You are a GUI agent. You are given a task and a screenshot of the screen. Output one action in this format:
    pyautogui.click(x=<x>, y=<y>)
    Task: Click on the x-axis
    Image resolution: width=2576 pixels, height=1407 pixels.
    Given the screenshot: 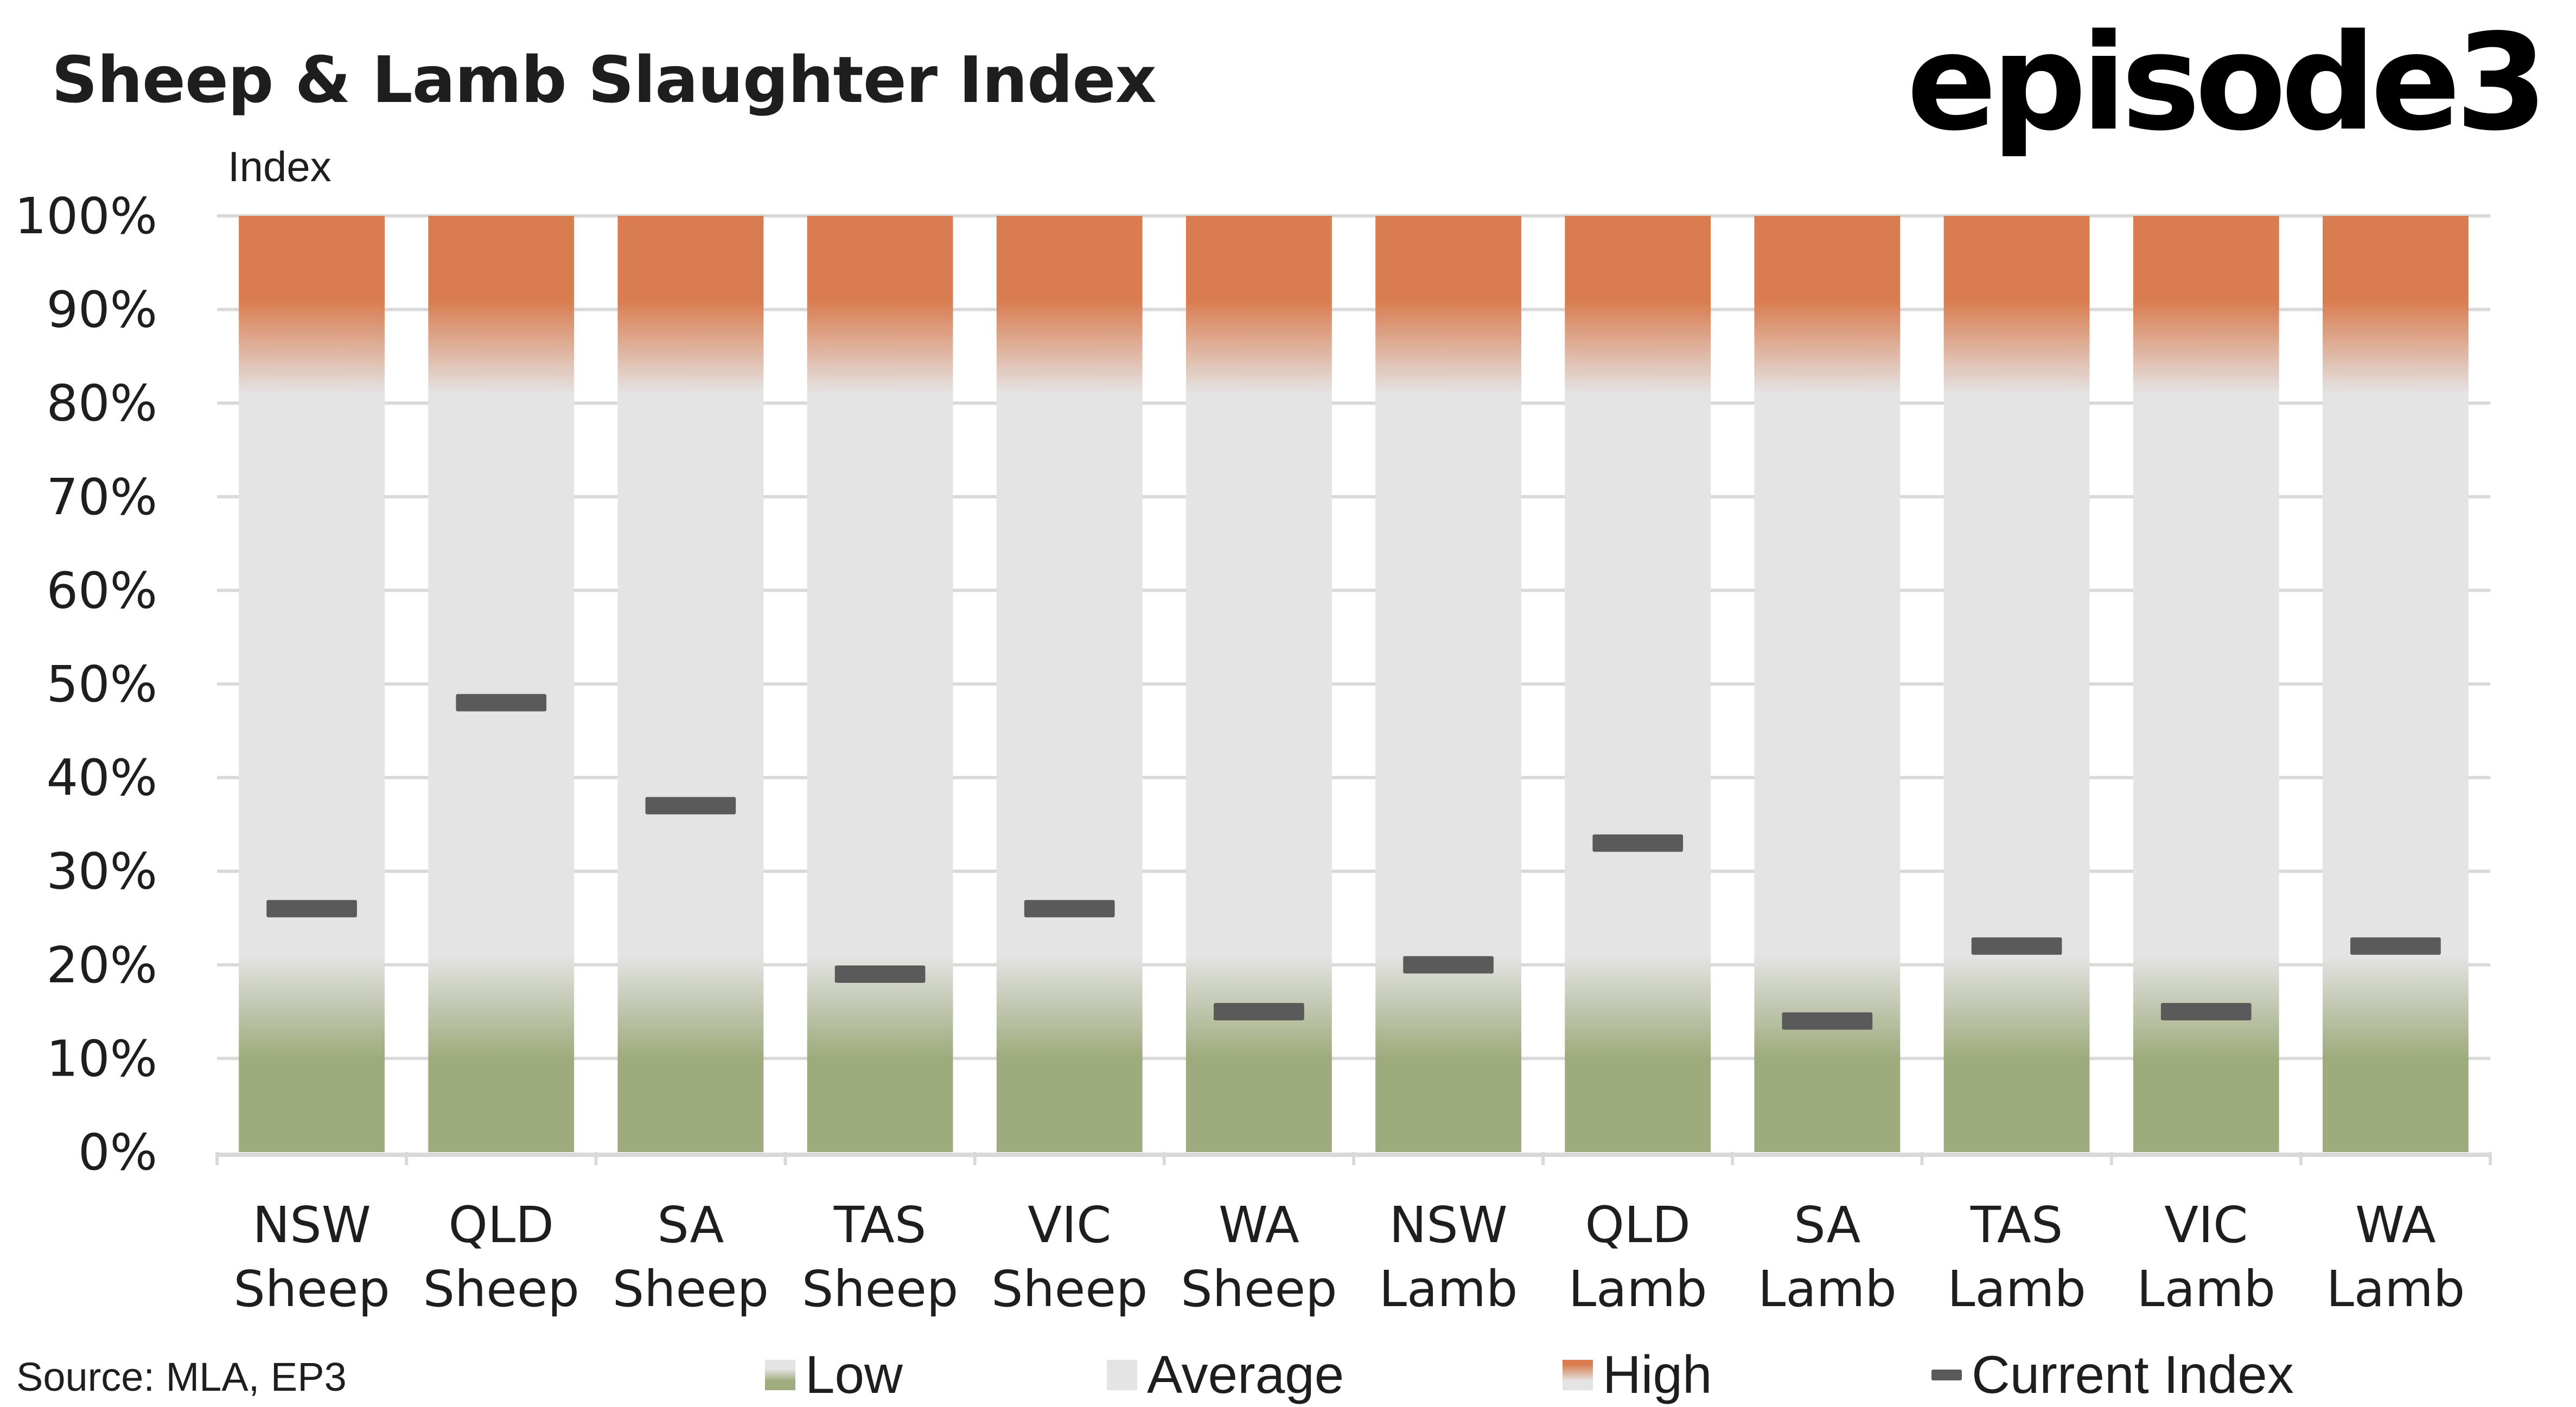 What is the action you would take?
    pyautogui.click(x=1353, y=1158)
    